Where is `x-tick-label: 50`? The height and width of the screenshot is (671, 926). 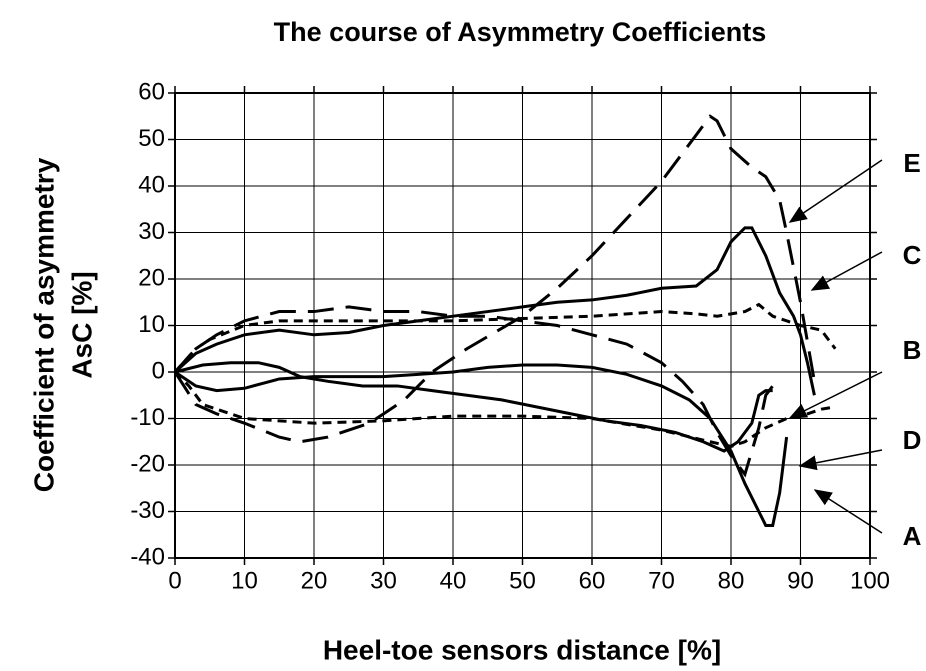
x-tick-label: 50 is located at coordinates (522, 580).